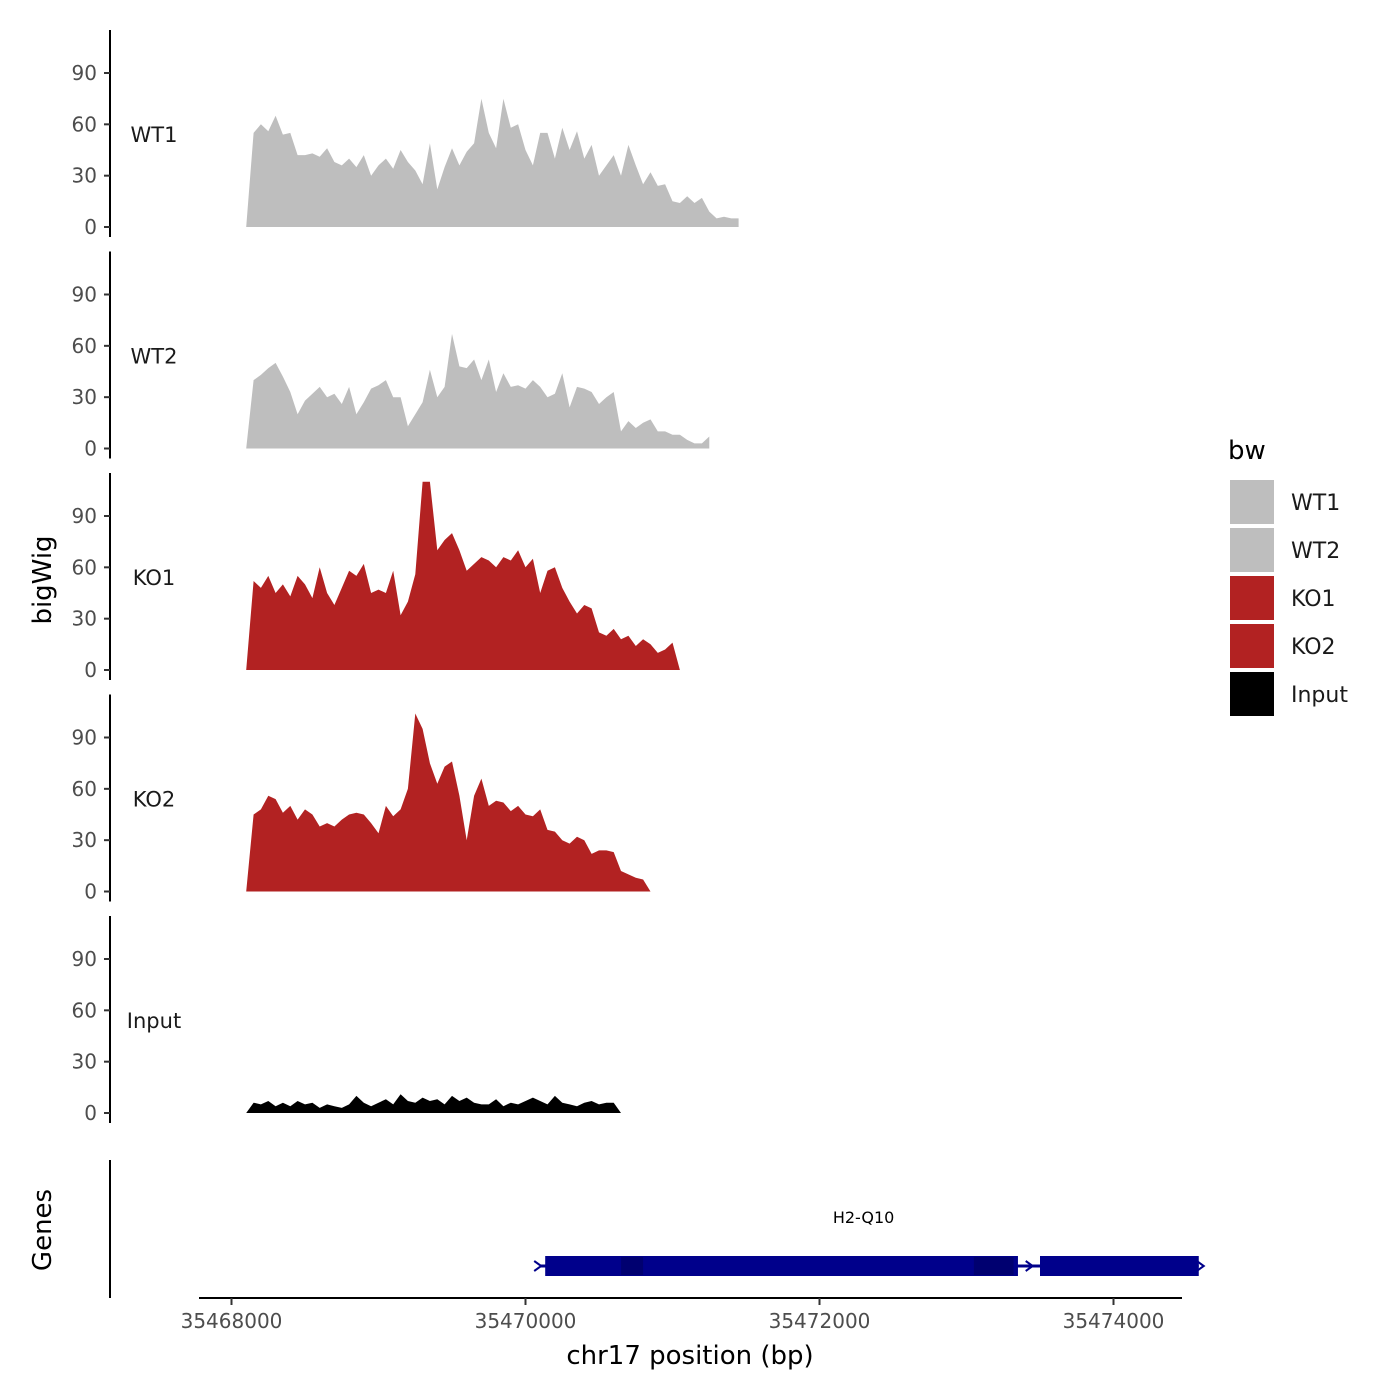  Describe the element at coordinates (1288, 576) in the screenshot. I see `legend: bw WT1 WT2 KO1 KO2 Input` at that location.